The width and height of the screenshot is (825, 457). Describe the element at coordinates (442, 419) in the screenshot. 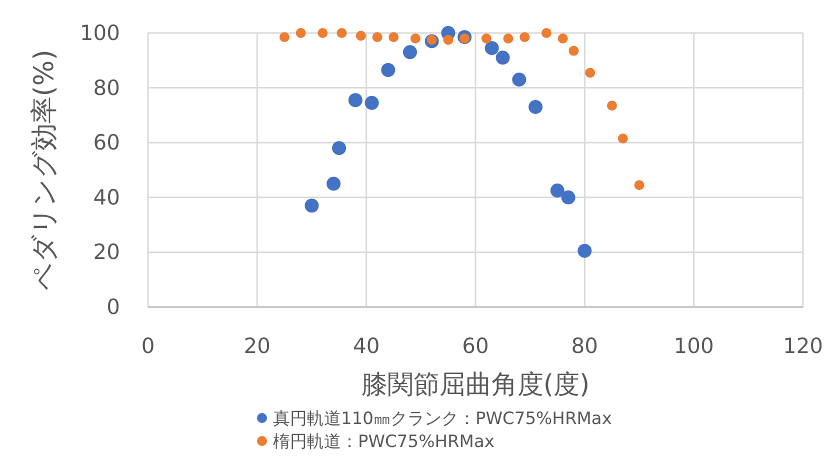

I see `legend-label: 真円軌道110㎜クランク：PWC75%HRMax` at that location.